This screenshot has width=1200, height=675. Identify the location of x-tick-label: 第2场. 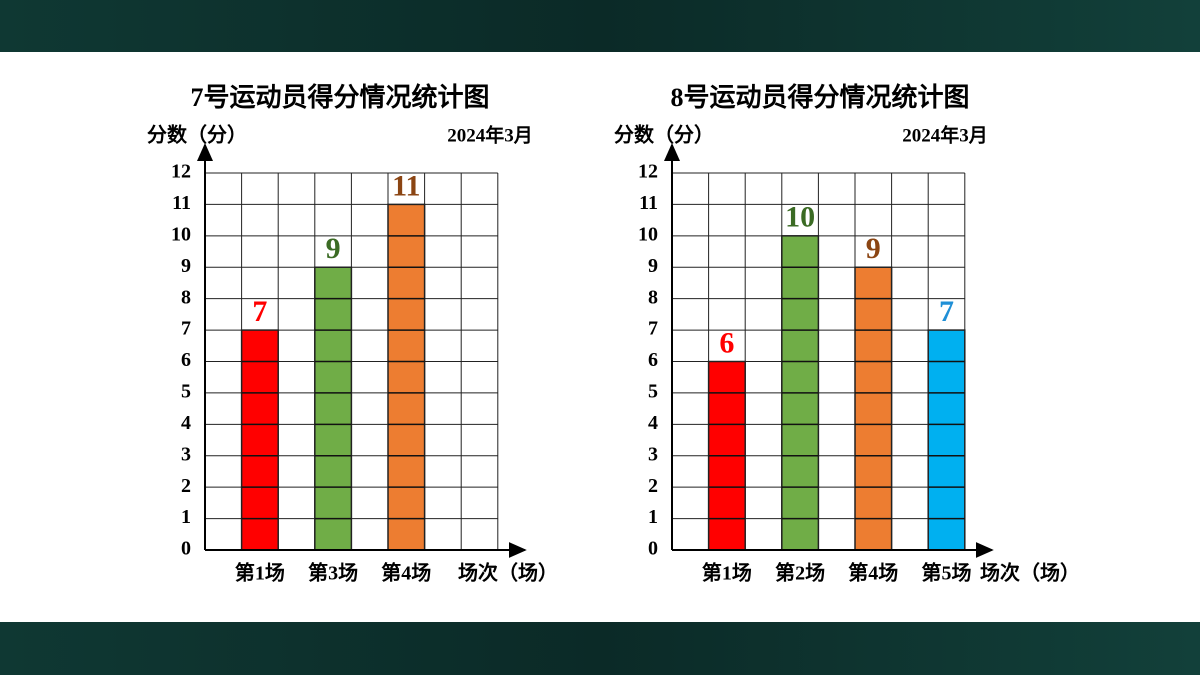
(800, 573).